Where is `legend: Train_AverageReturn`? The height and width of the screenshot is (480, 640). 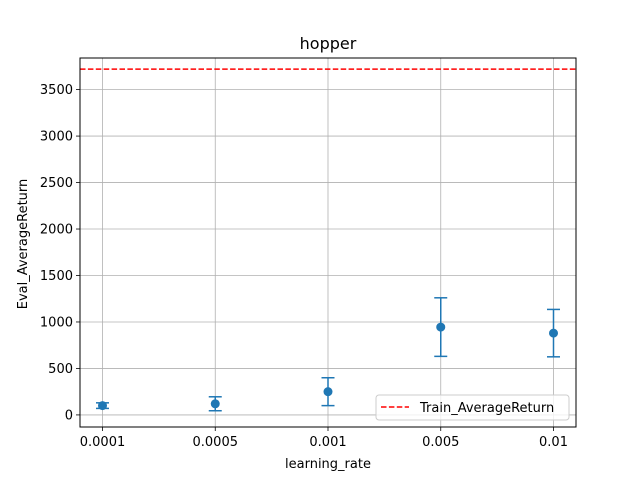
legend: Train_AverageReturn is located at coordinates (472, 407).